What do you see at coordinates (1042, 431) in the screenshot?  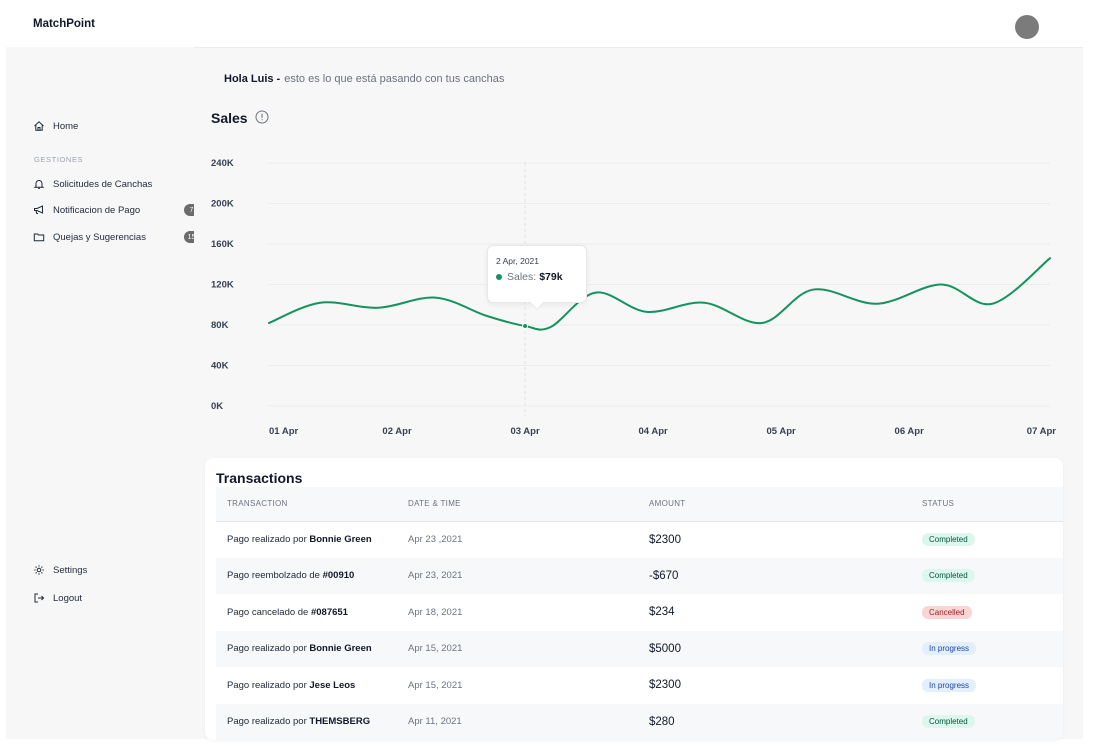 I see `x-tick-label: 07 Apr` at bounding box center [1042, 431].